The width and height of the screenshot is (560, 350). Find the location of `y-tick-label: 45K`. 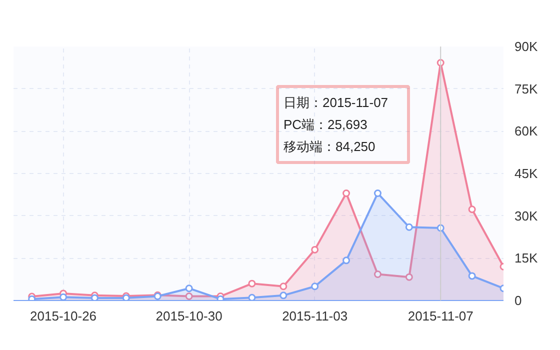

y-tick-label: 45K is located at coordinates (526, 173).